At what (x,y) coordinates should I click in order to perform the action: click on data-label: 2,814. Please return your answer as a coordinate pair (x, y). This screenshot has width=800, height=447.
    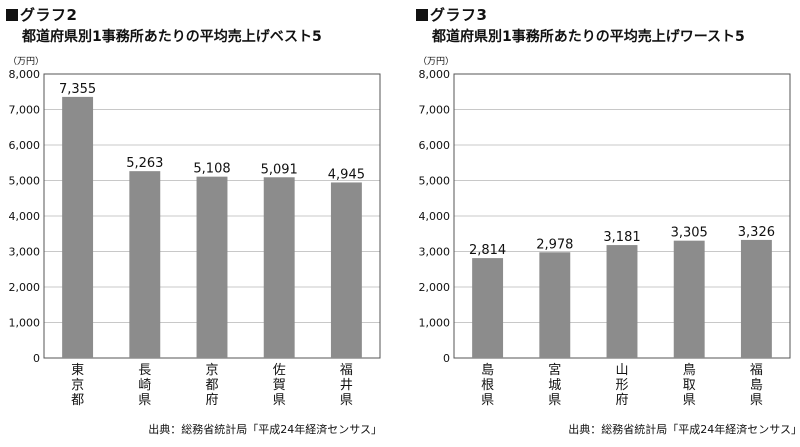
    Looking at the image, I should click on (487, 250).